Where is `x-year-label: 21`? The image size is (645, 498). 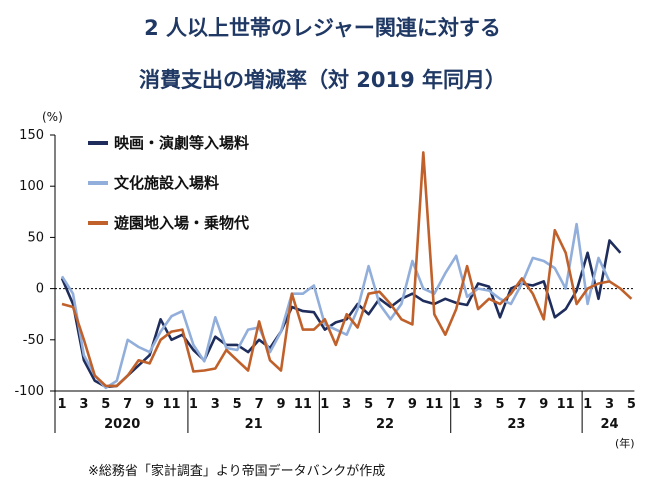
x-year-label: 21 is located at coordinates (254, 424).